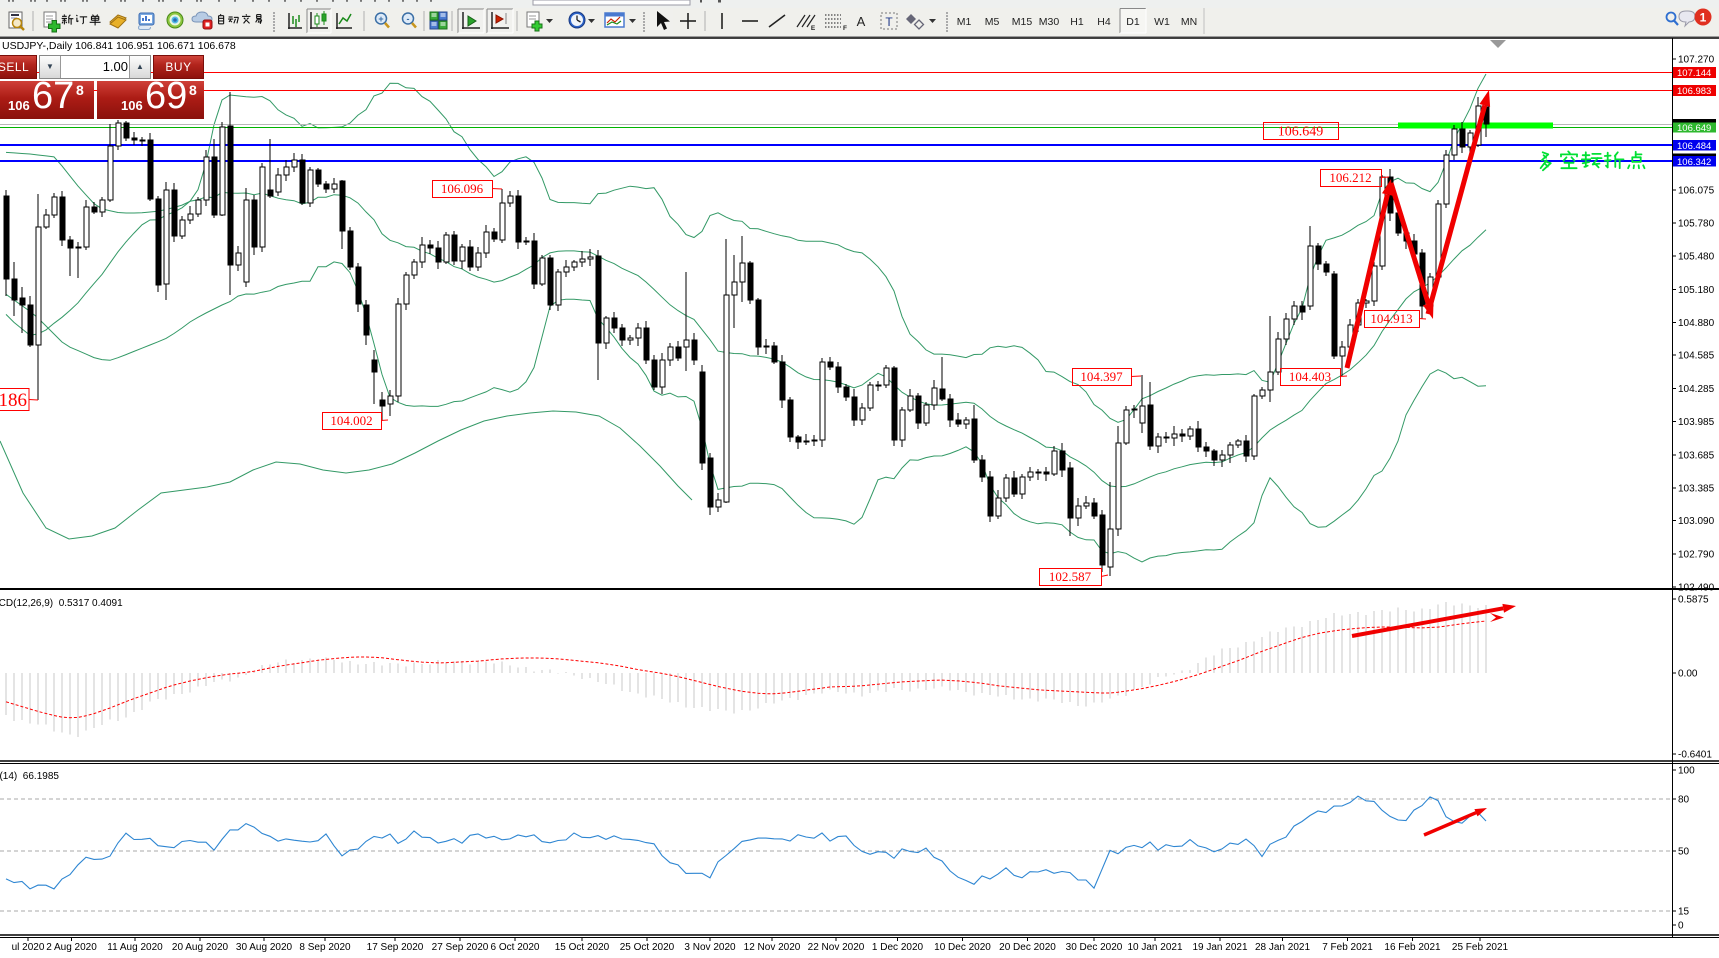  Describe the element at coordinates (1154, 947) in the screenshot. I see `svg-text: 10 Jan 2021` at that location.